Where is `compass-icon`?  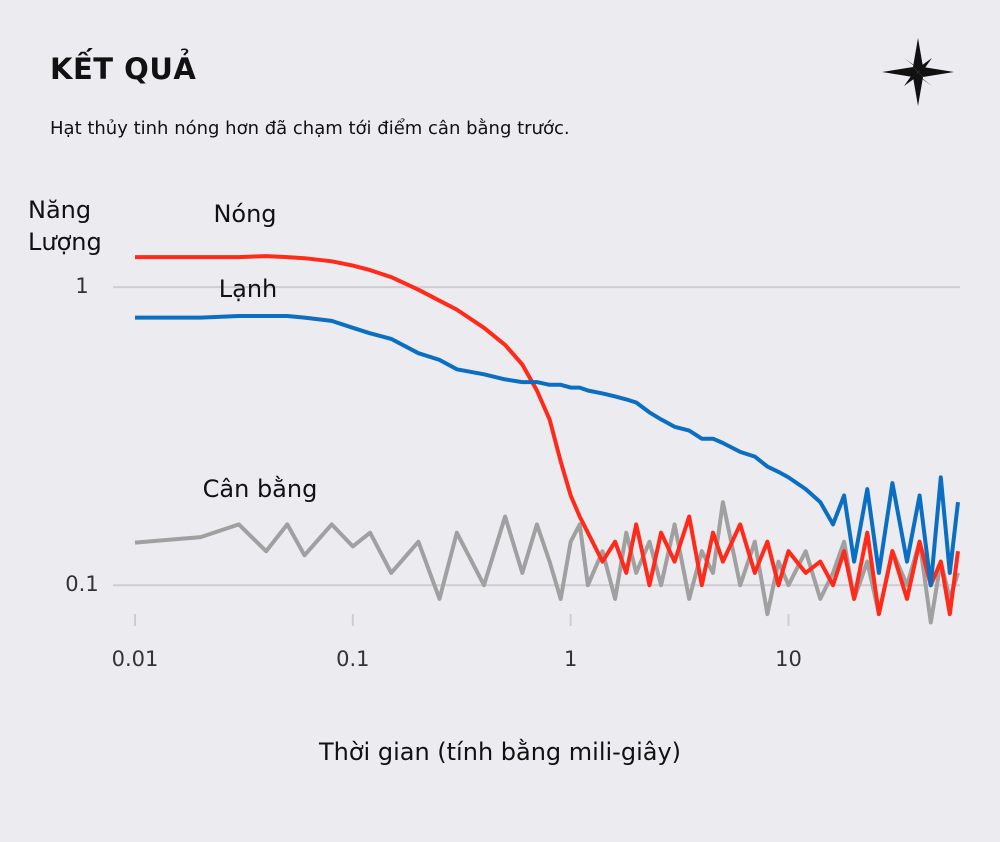 compass-icon is located at coordinates (918, 72).